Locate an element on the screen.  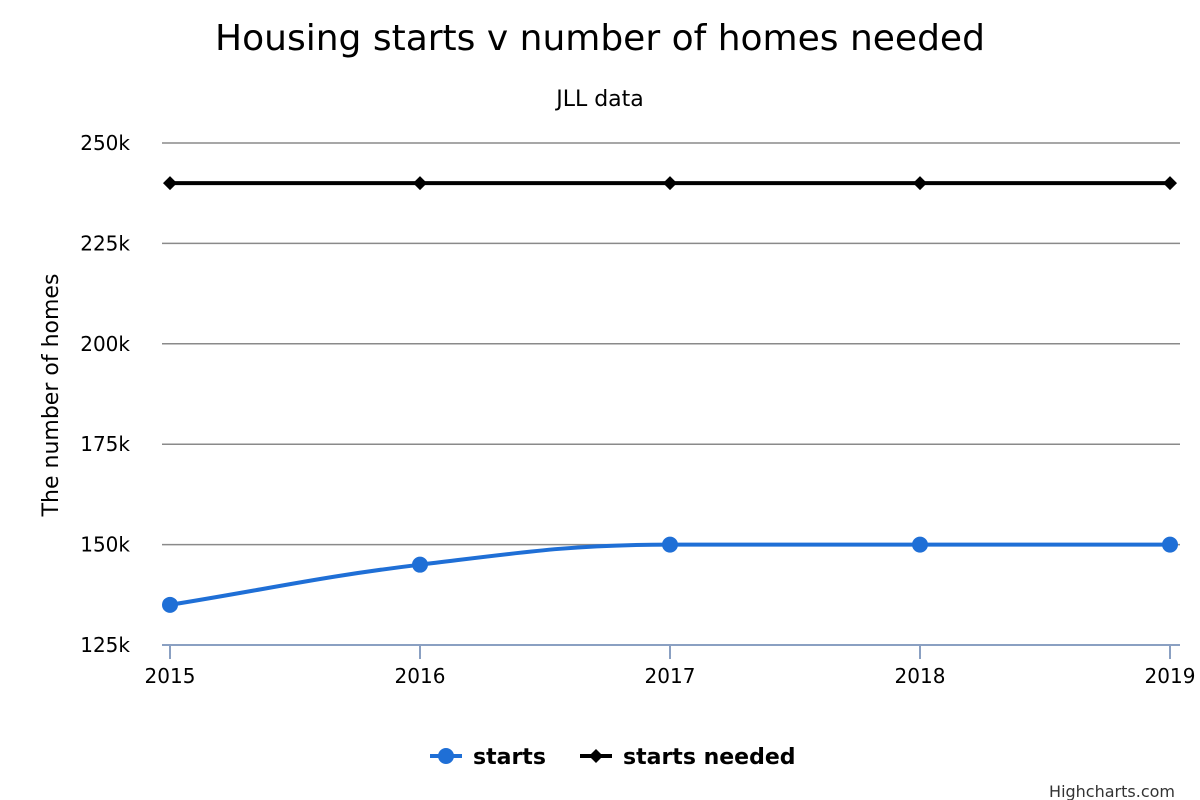
y-tick-label: 250k is located at coordinates (105, 143).